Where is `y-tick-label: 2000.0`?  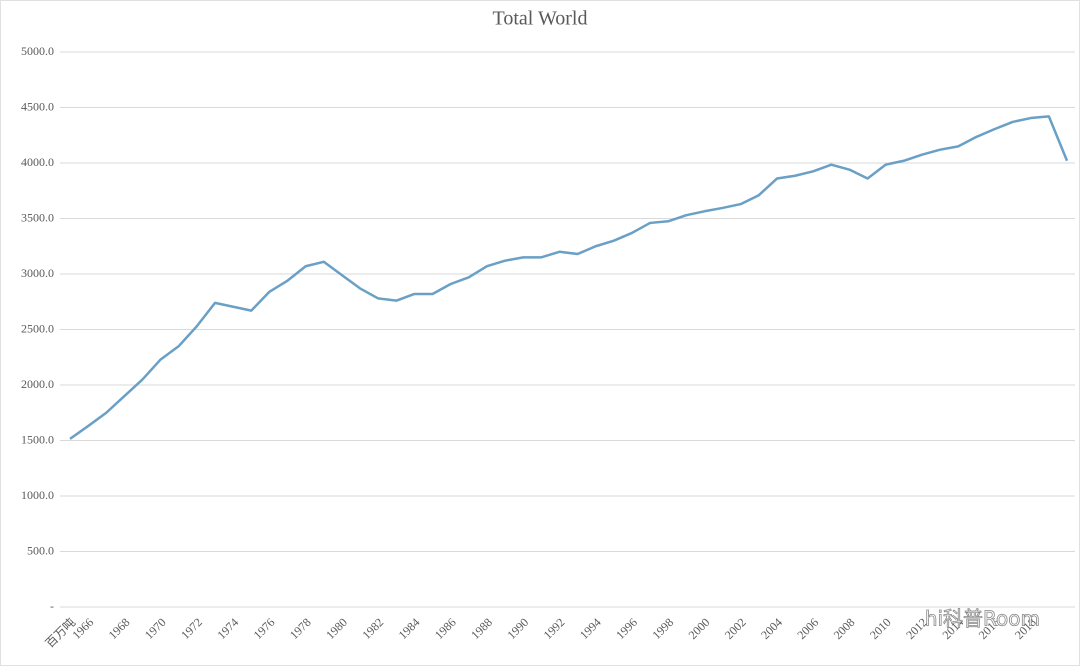 y-tick-label: 2000.0 is located at coordinates (37, 384).